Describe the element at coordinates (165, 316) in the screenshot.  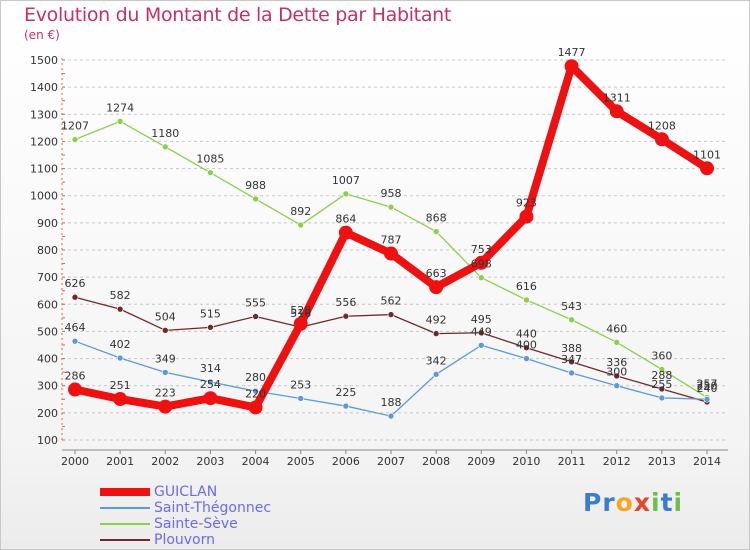
I see `data-label-plouvorn: 504` at that location.